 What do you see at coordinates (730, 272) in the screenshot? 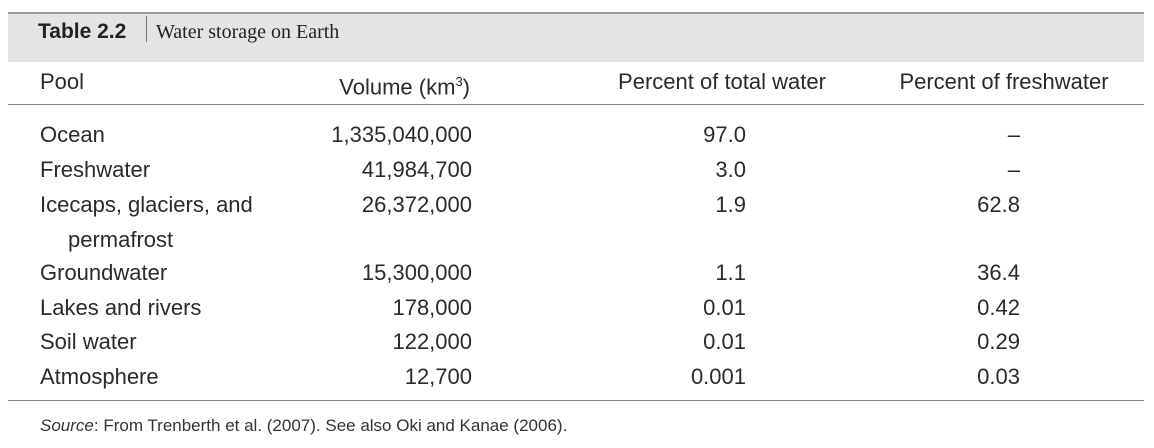
I see `cell-value: 1.1` at bounding box center [730, 272].